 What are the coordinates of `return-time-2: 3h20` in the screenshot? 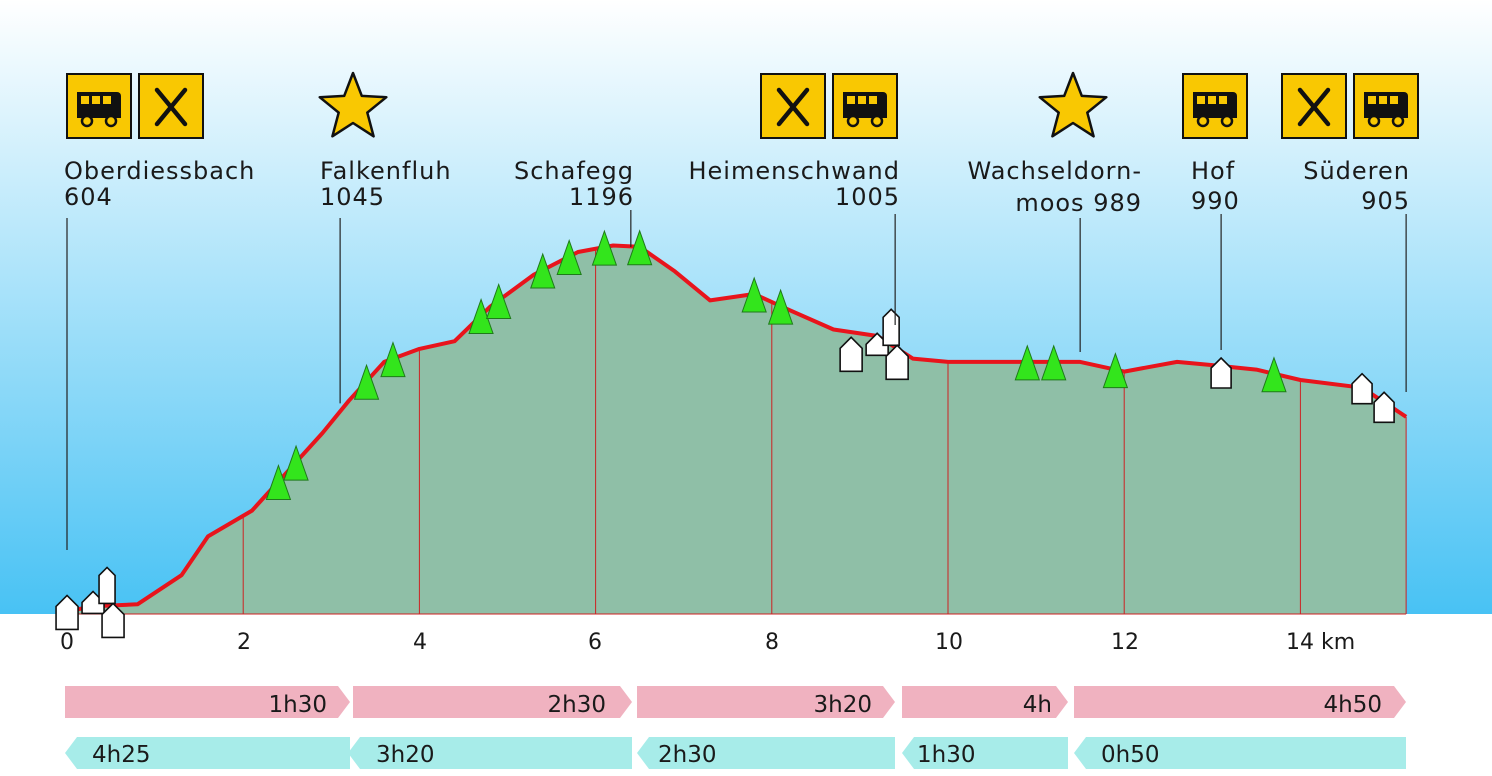 It's located at (405, 755).